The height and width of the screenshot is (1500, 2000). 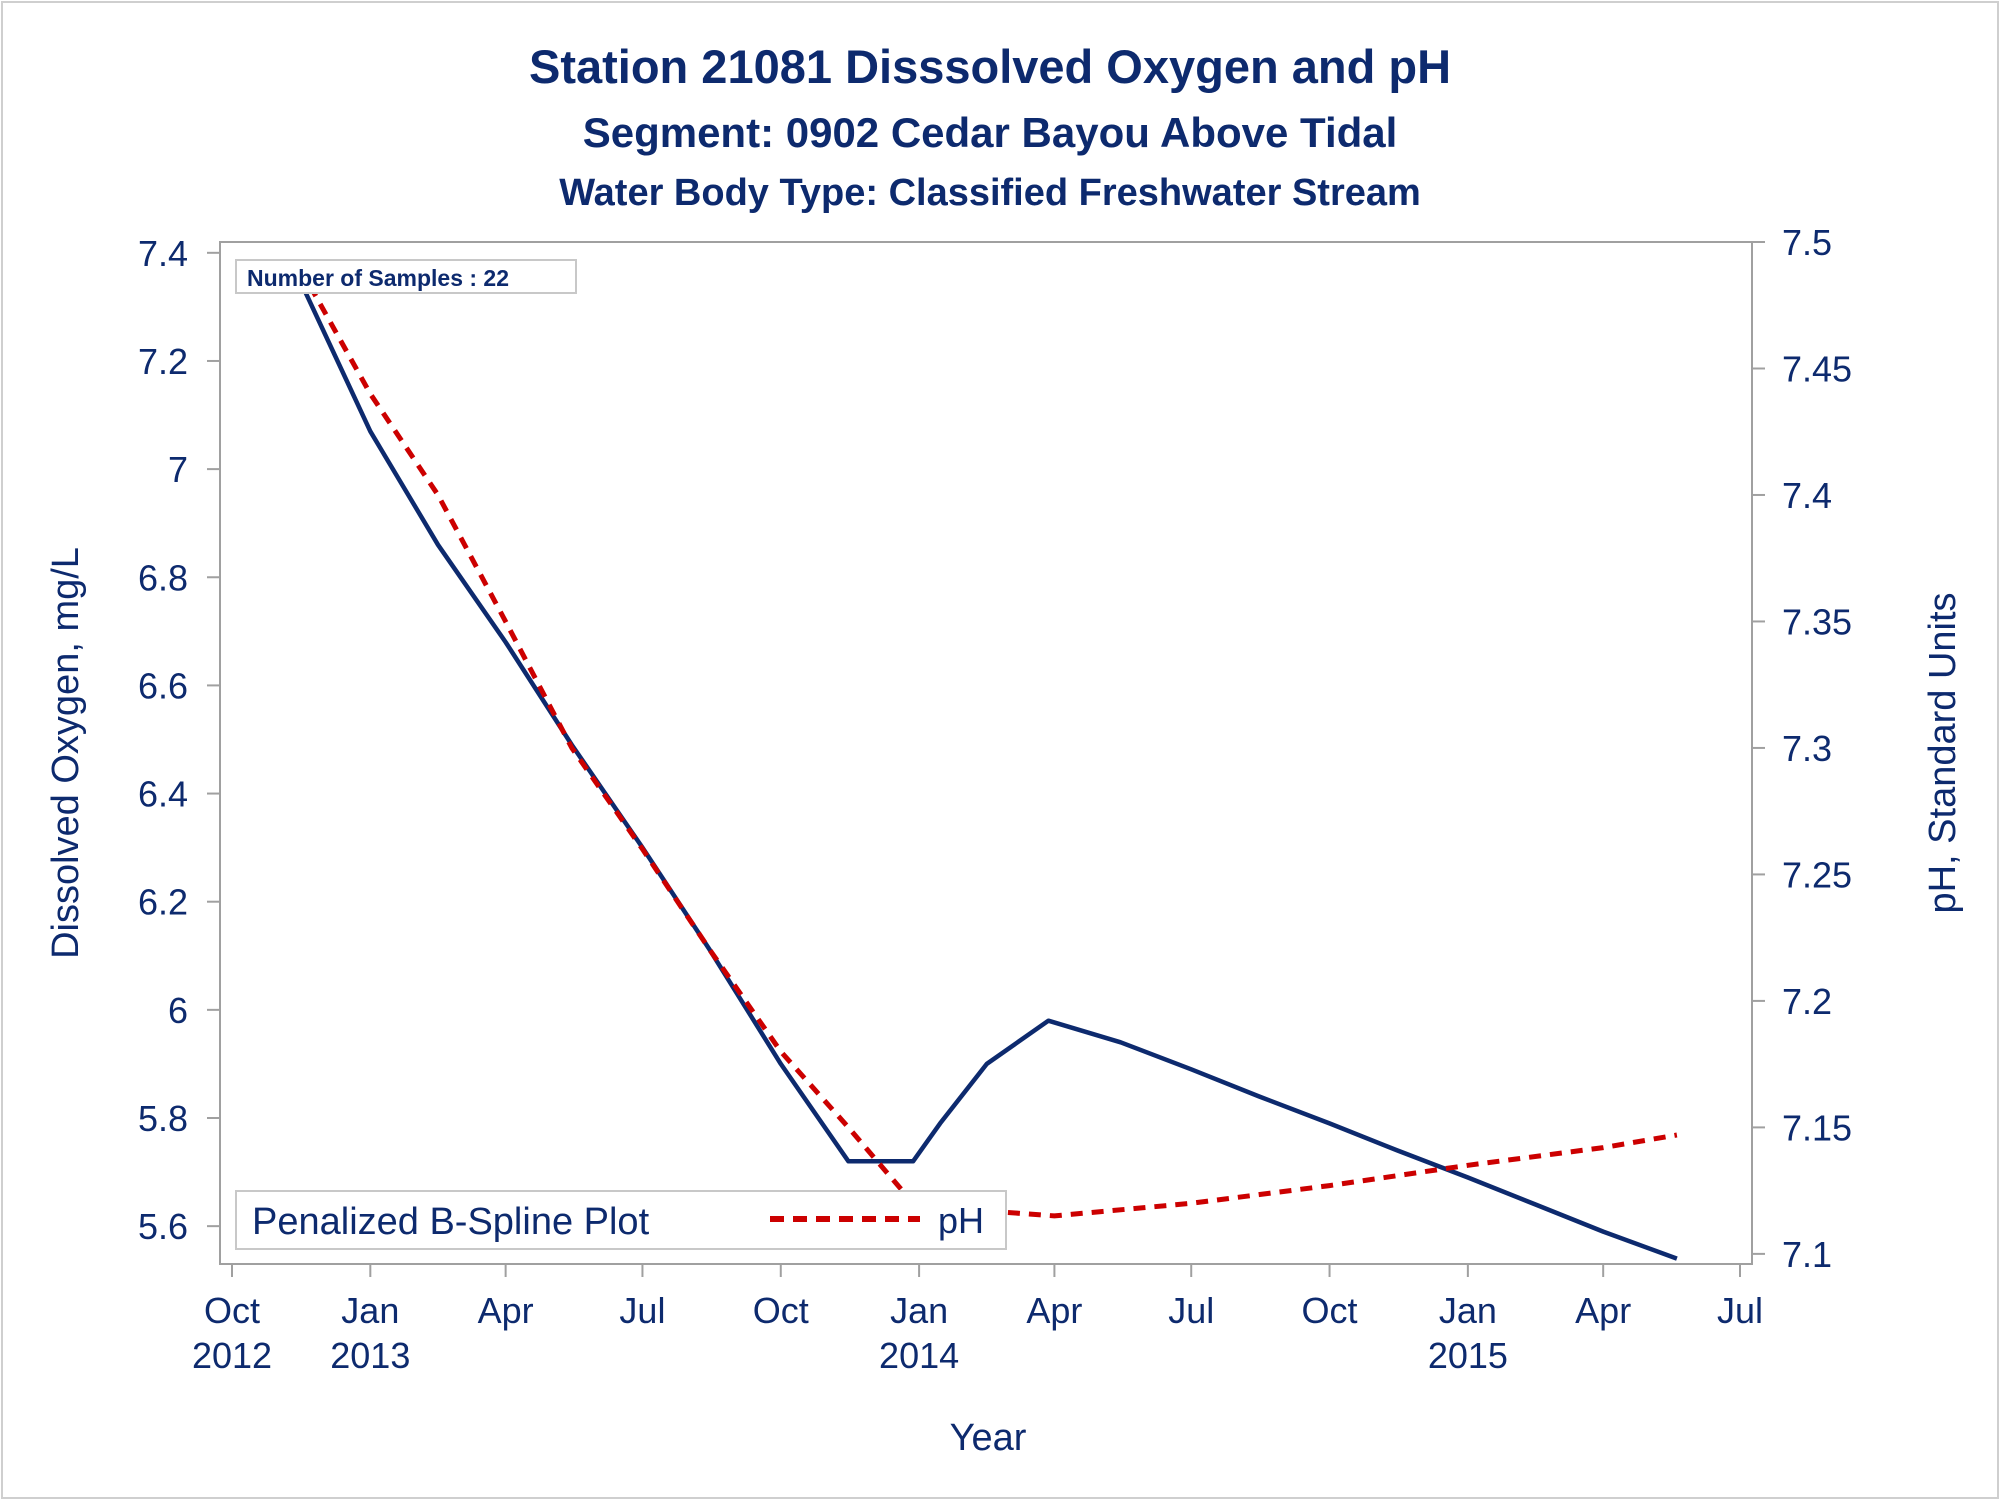 I want to click on samples-annotation: Number of Samples : 22, so click(x=378, y=278).